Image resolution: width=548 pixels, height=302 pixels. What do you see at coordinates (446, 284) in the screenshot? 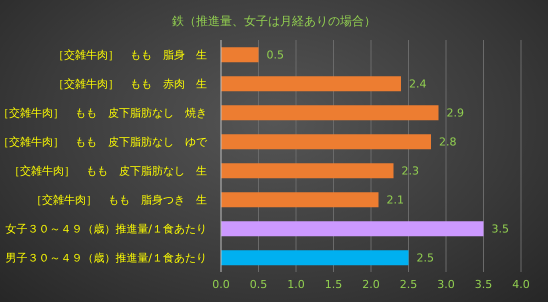
I see `x-tick-label: 3.0` at bounding box center [446, 284].